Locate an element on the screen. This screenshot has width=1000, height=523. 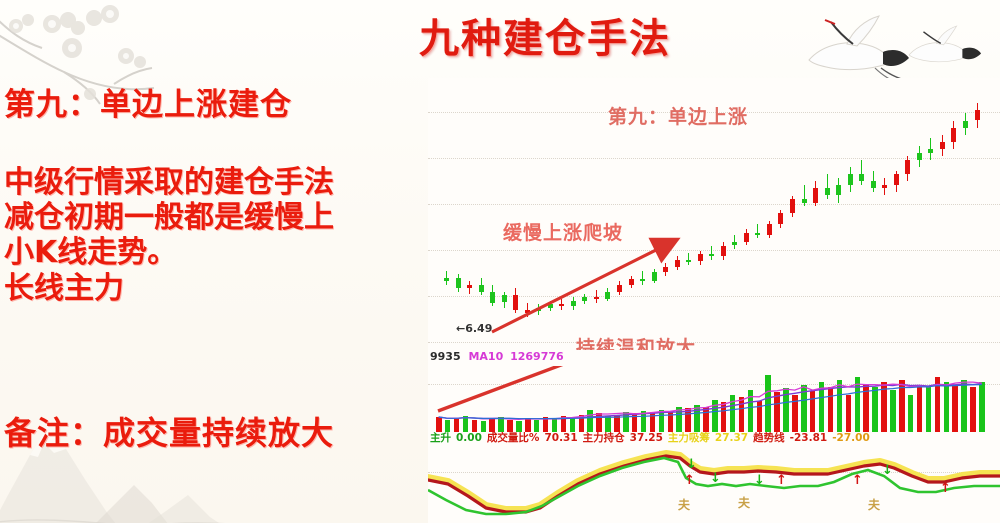
volume-ma-value: 1269776 is located at coordinates (537, 356).